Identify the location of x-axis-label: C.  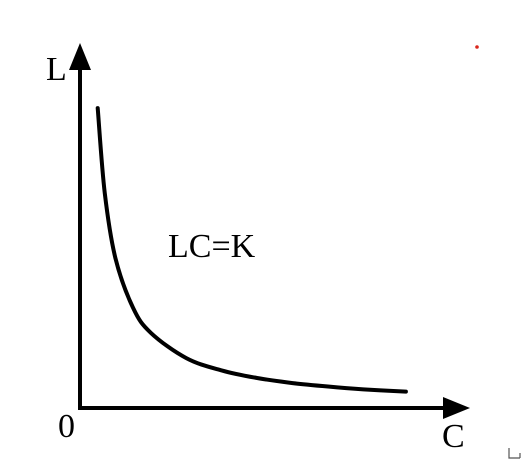
(453, 436).